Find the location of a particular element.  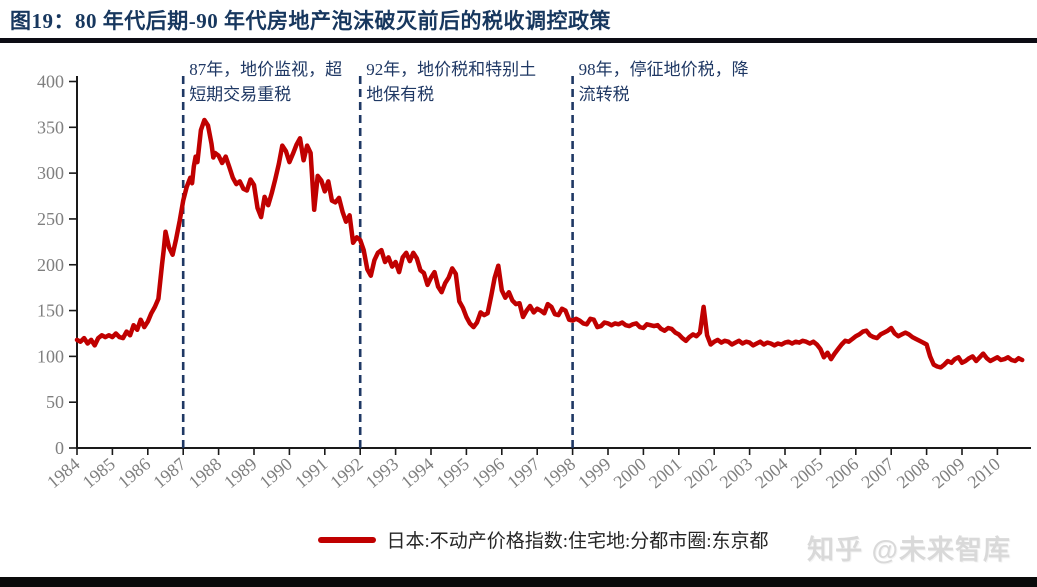

watermark-text: 知乎 @未来智库 is located at coordinates (909, 550).